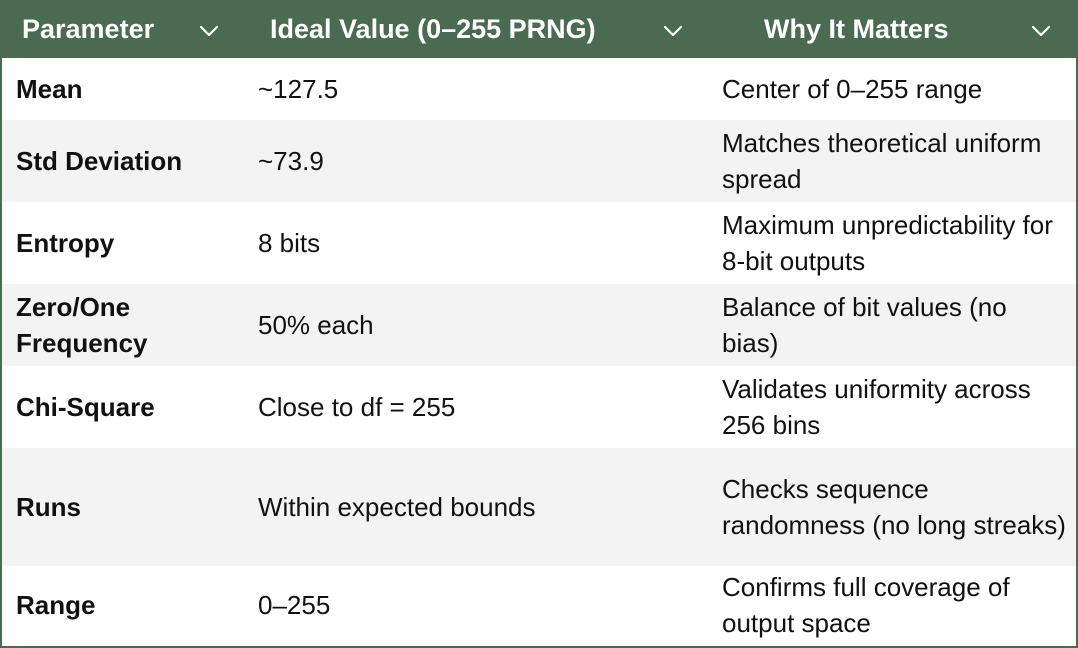  What do you see at coordinates (289, 243) in the screenshot?
I see `cell-ideal-value: 8 bits` at bounding box center [289, 243].